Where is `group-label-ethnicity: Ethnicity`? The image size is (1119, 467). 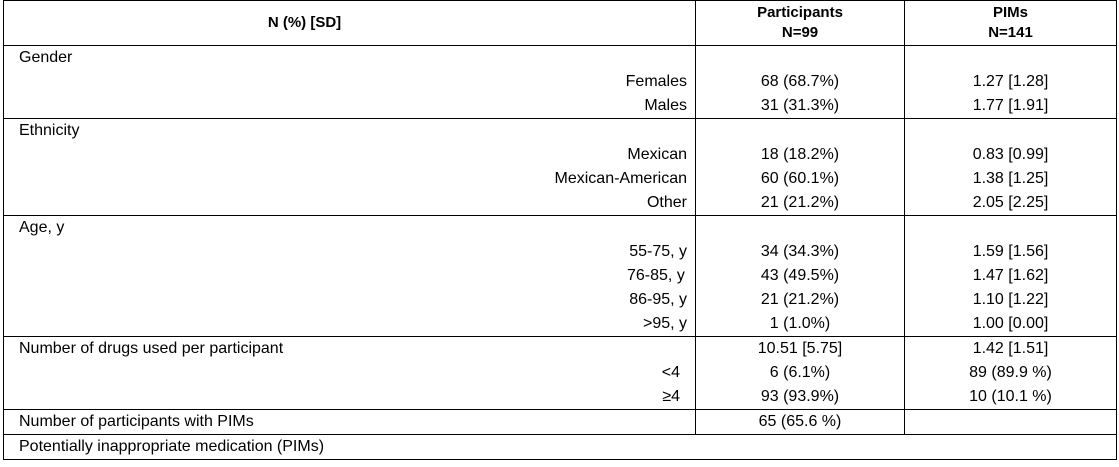 group-label-ethnicity: Ethnicity is located at coordinates (349, 130).